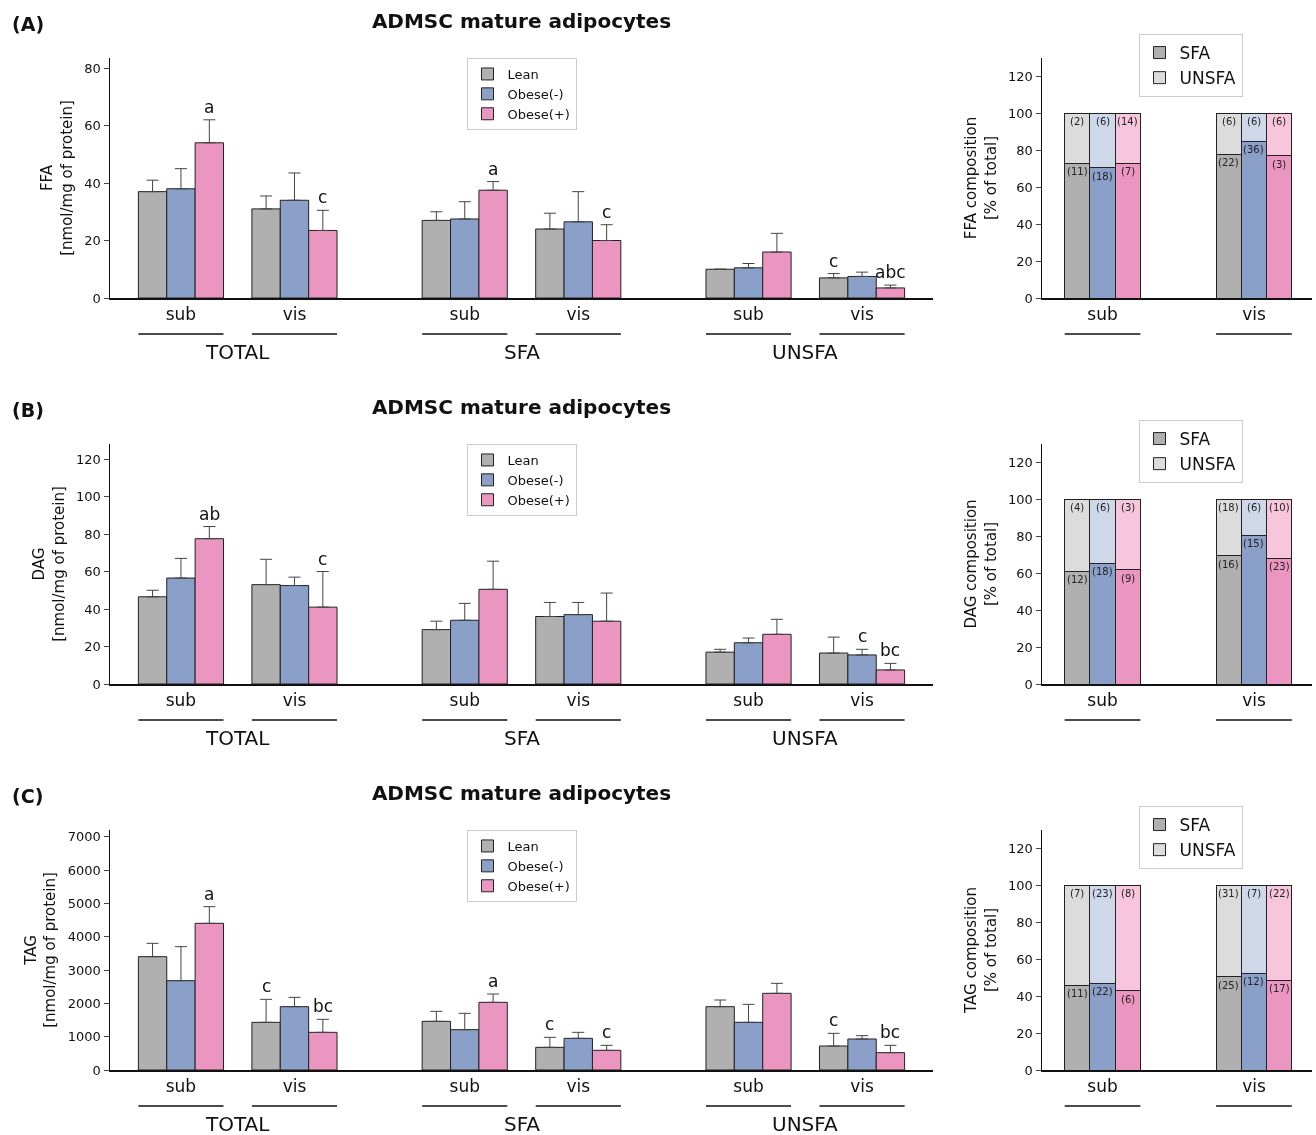 The height and width of the screenshot is (1135, 1316). What do you see at coordinates (84, 903) in the screenshot?
I see `y-tick-label: 5000` at bounding box center [84, 903].